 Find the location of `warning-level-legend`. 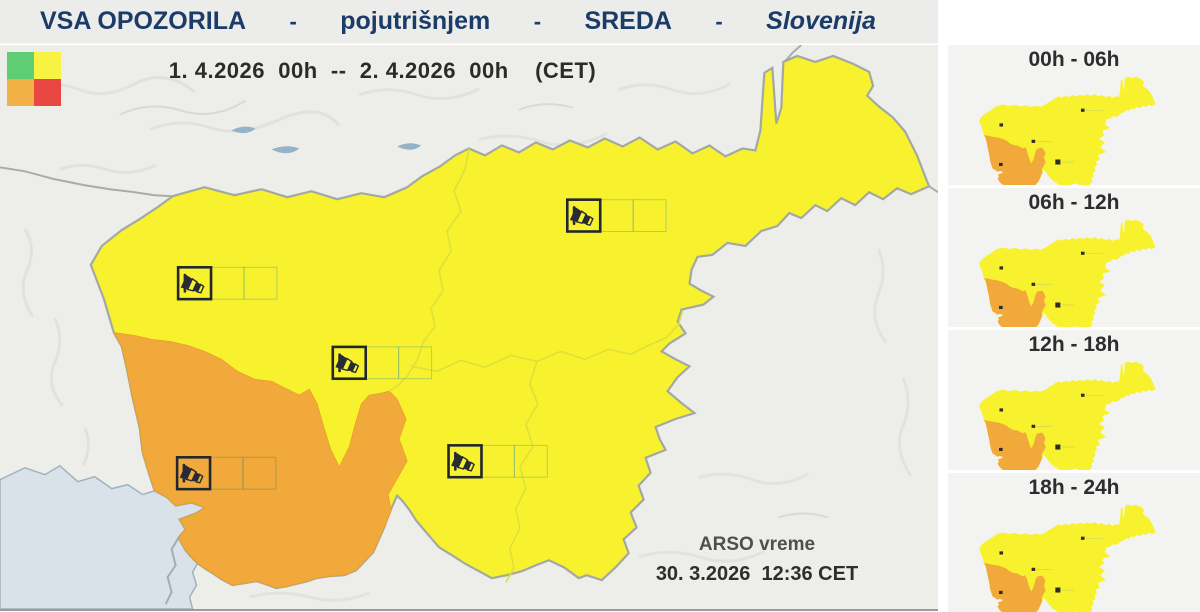

warning-level-legend is located at coordinates (34, 79).